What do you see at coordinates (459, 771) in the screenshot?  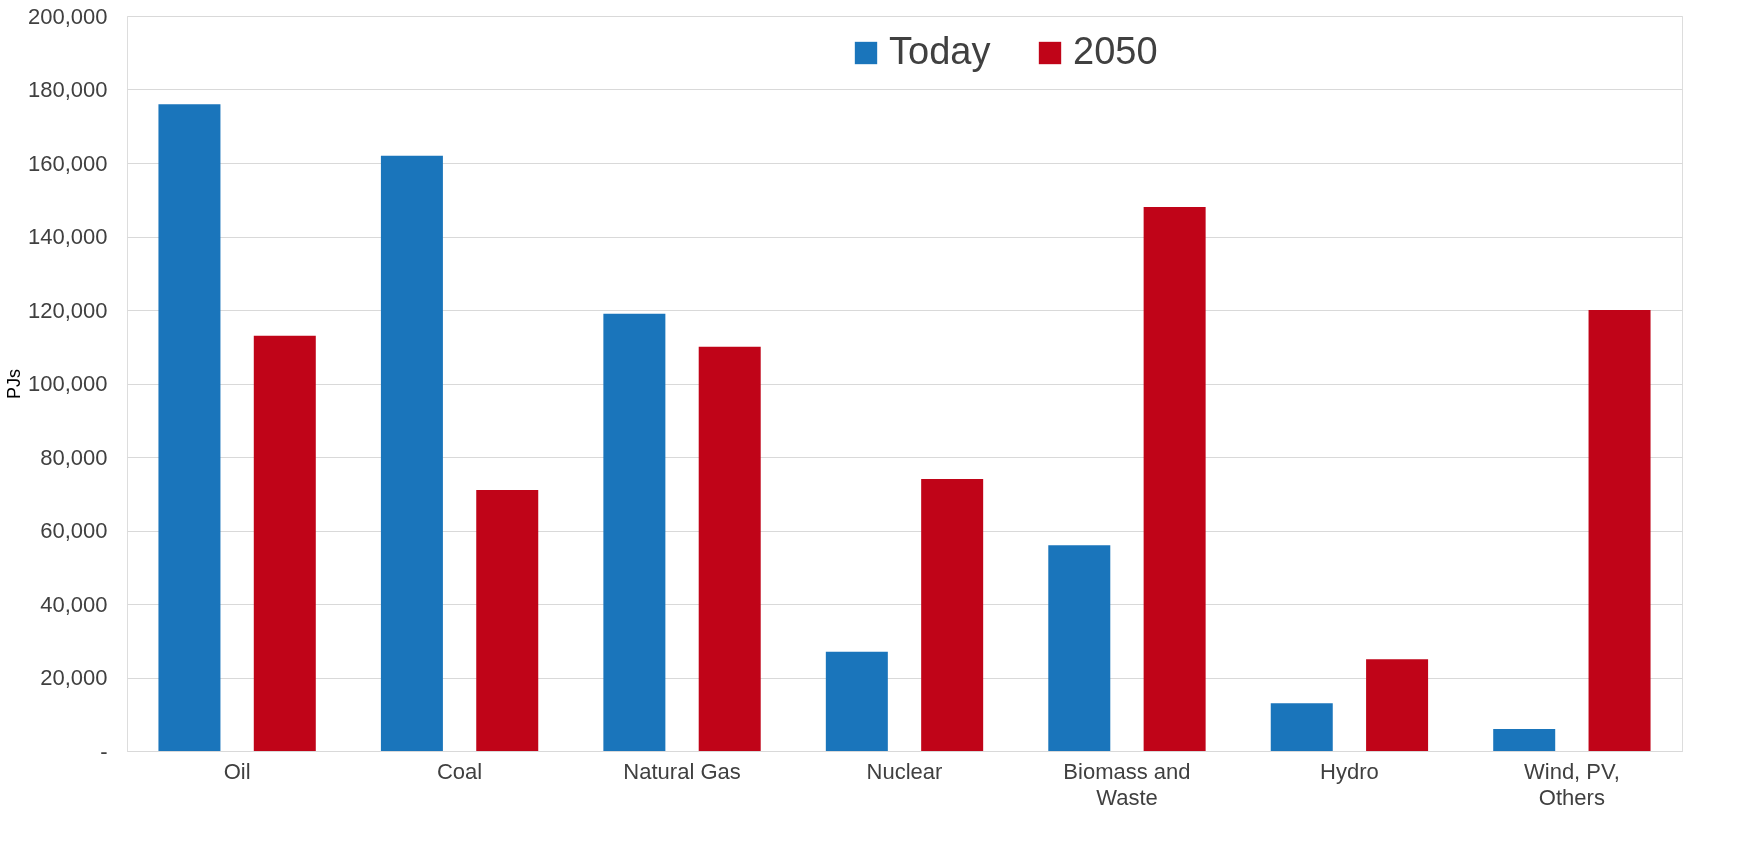 I see `x-tick-label: Coal` at bounding box center [459, 771].